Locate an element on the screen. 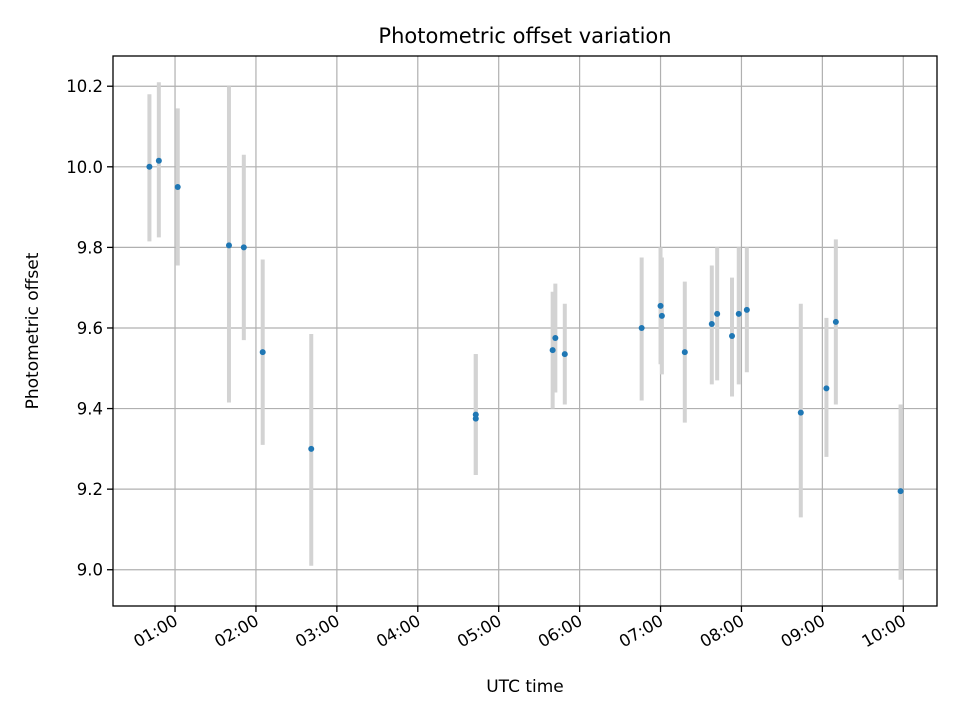 The width and height of the screenshot is (960, 720). y-tick-label: 9.2 is located at coordinates (90, 489).